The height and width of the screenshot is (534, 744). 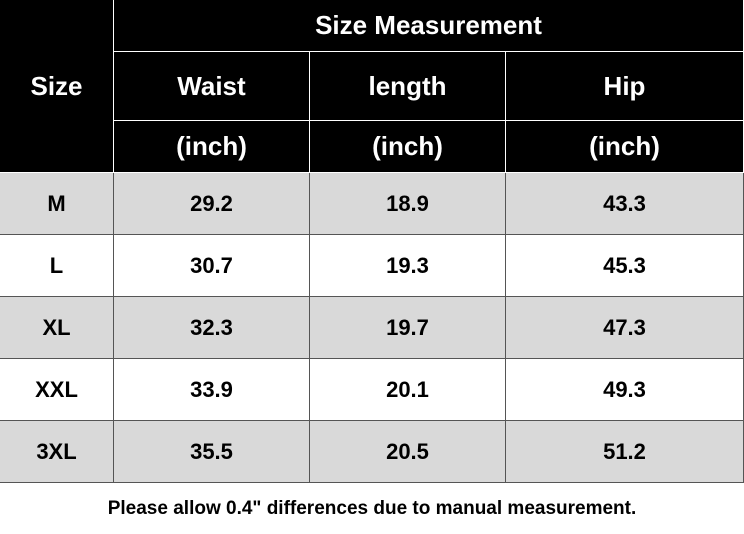 I want to click on measurement-text: 29.2, so click(x=211, y=203).